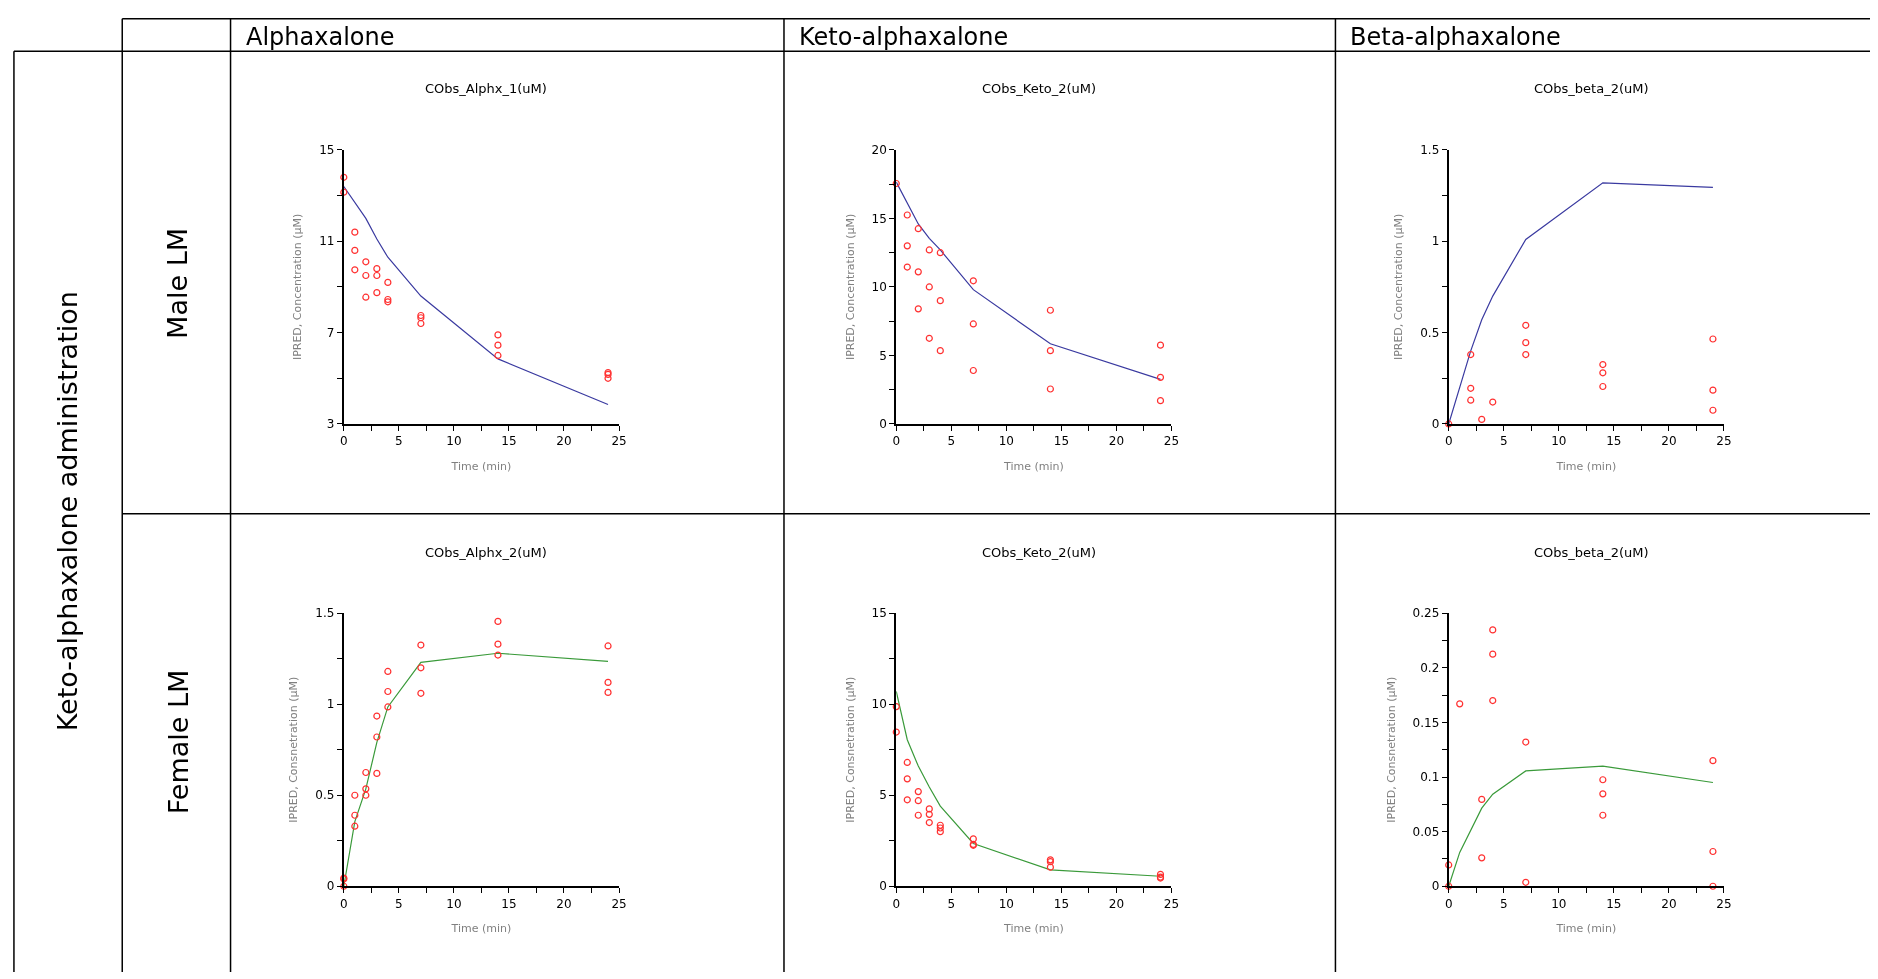 This screenshot has height=979, width=1878. I want to click on x-tick-label: 10, so click(1559, 903).